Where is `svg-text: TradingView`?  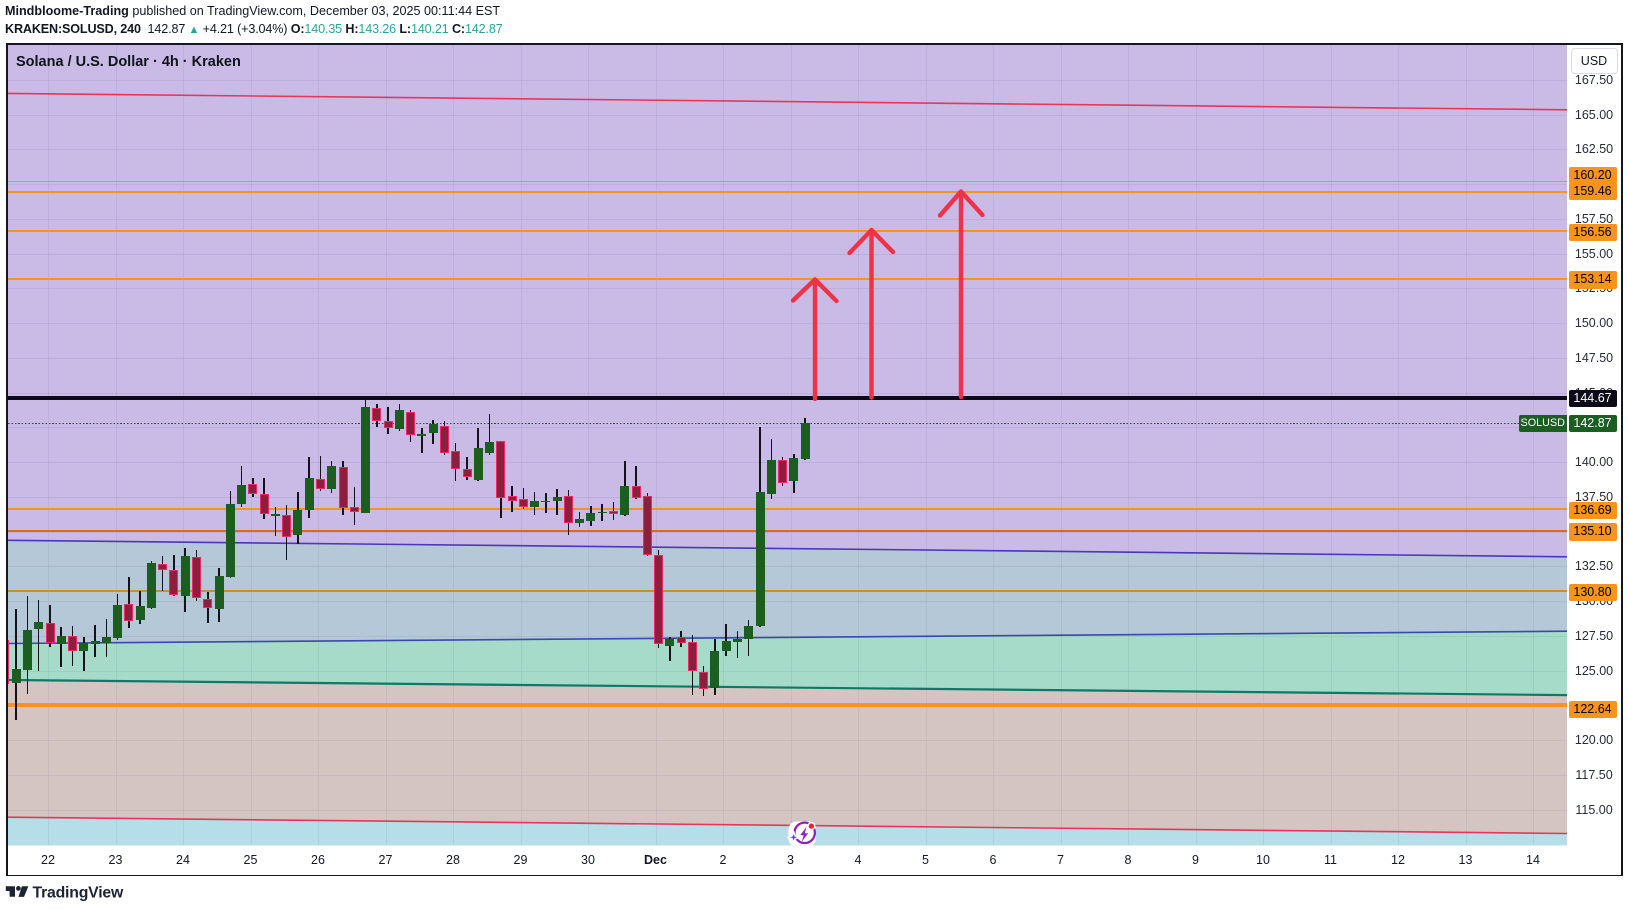
svg-text: TradingView is located at coordinates (78, 892).